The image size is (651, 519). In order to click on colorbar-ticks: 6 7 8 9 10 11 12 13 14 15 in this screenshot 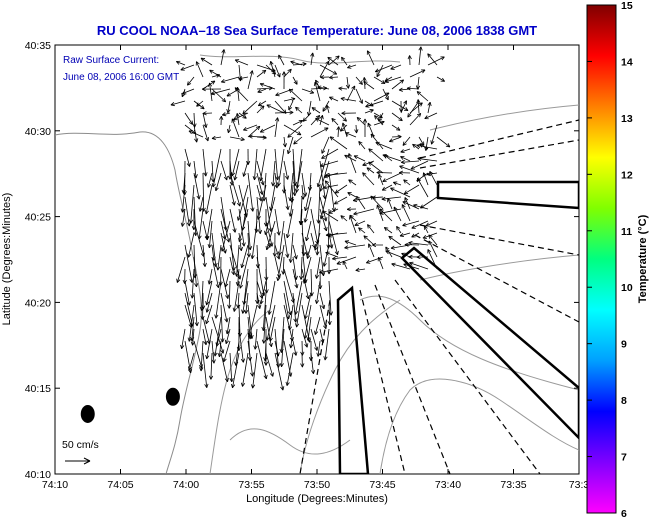, I will do `click(610, 259)`.